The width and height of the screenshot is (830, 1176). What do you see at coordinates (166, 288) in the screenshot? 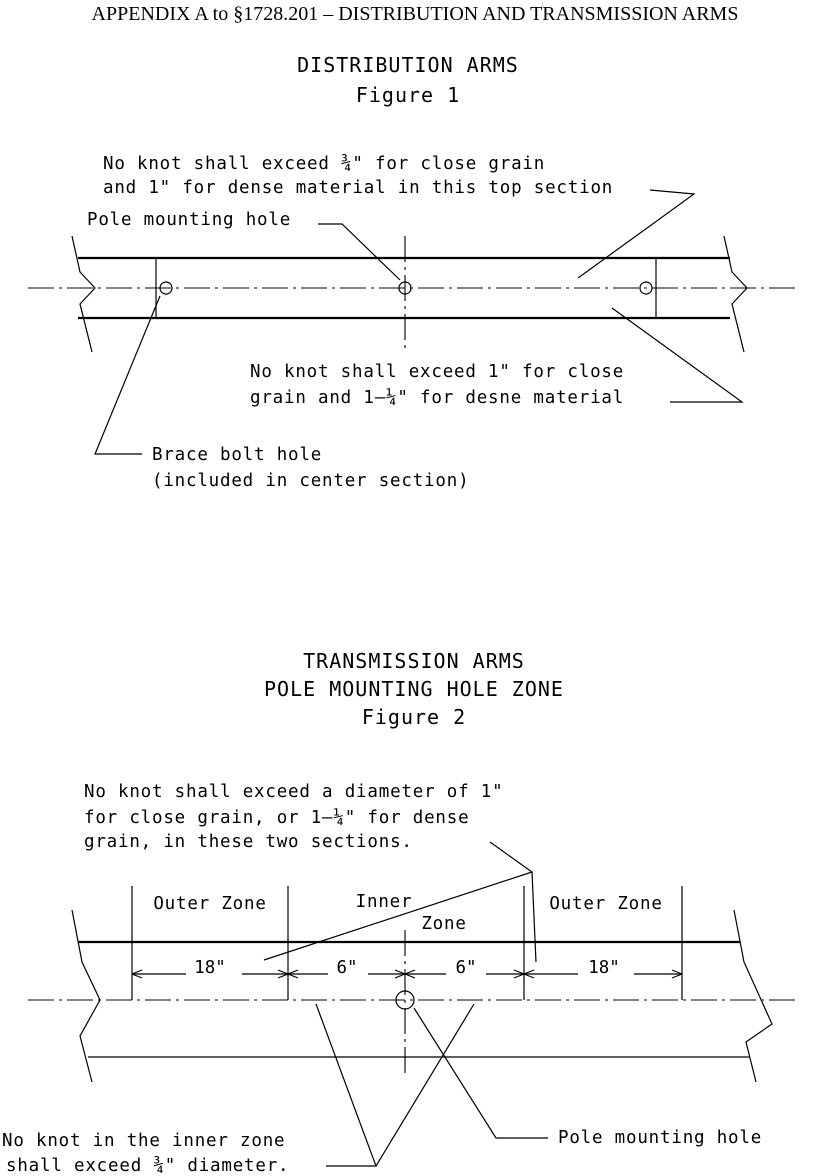
I see `brace-bolt-hole-left` at bounding box center [166, 288].